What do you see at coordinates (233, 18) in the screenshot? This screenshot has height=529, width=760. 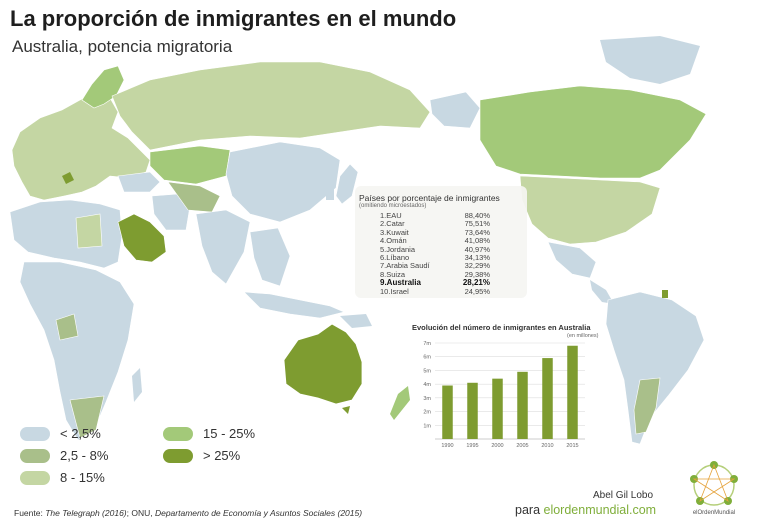 I see `map-title: La proporción de inmigrantes en el mundo` at bounding box center [233, 18].